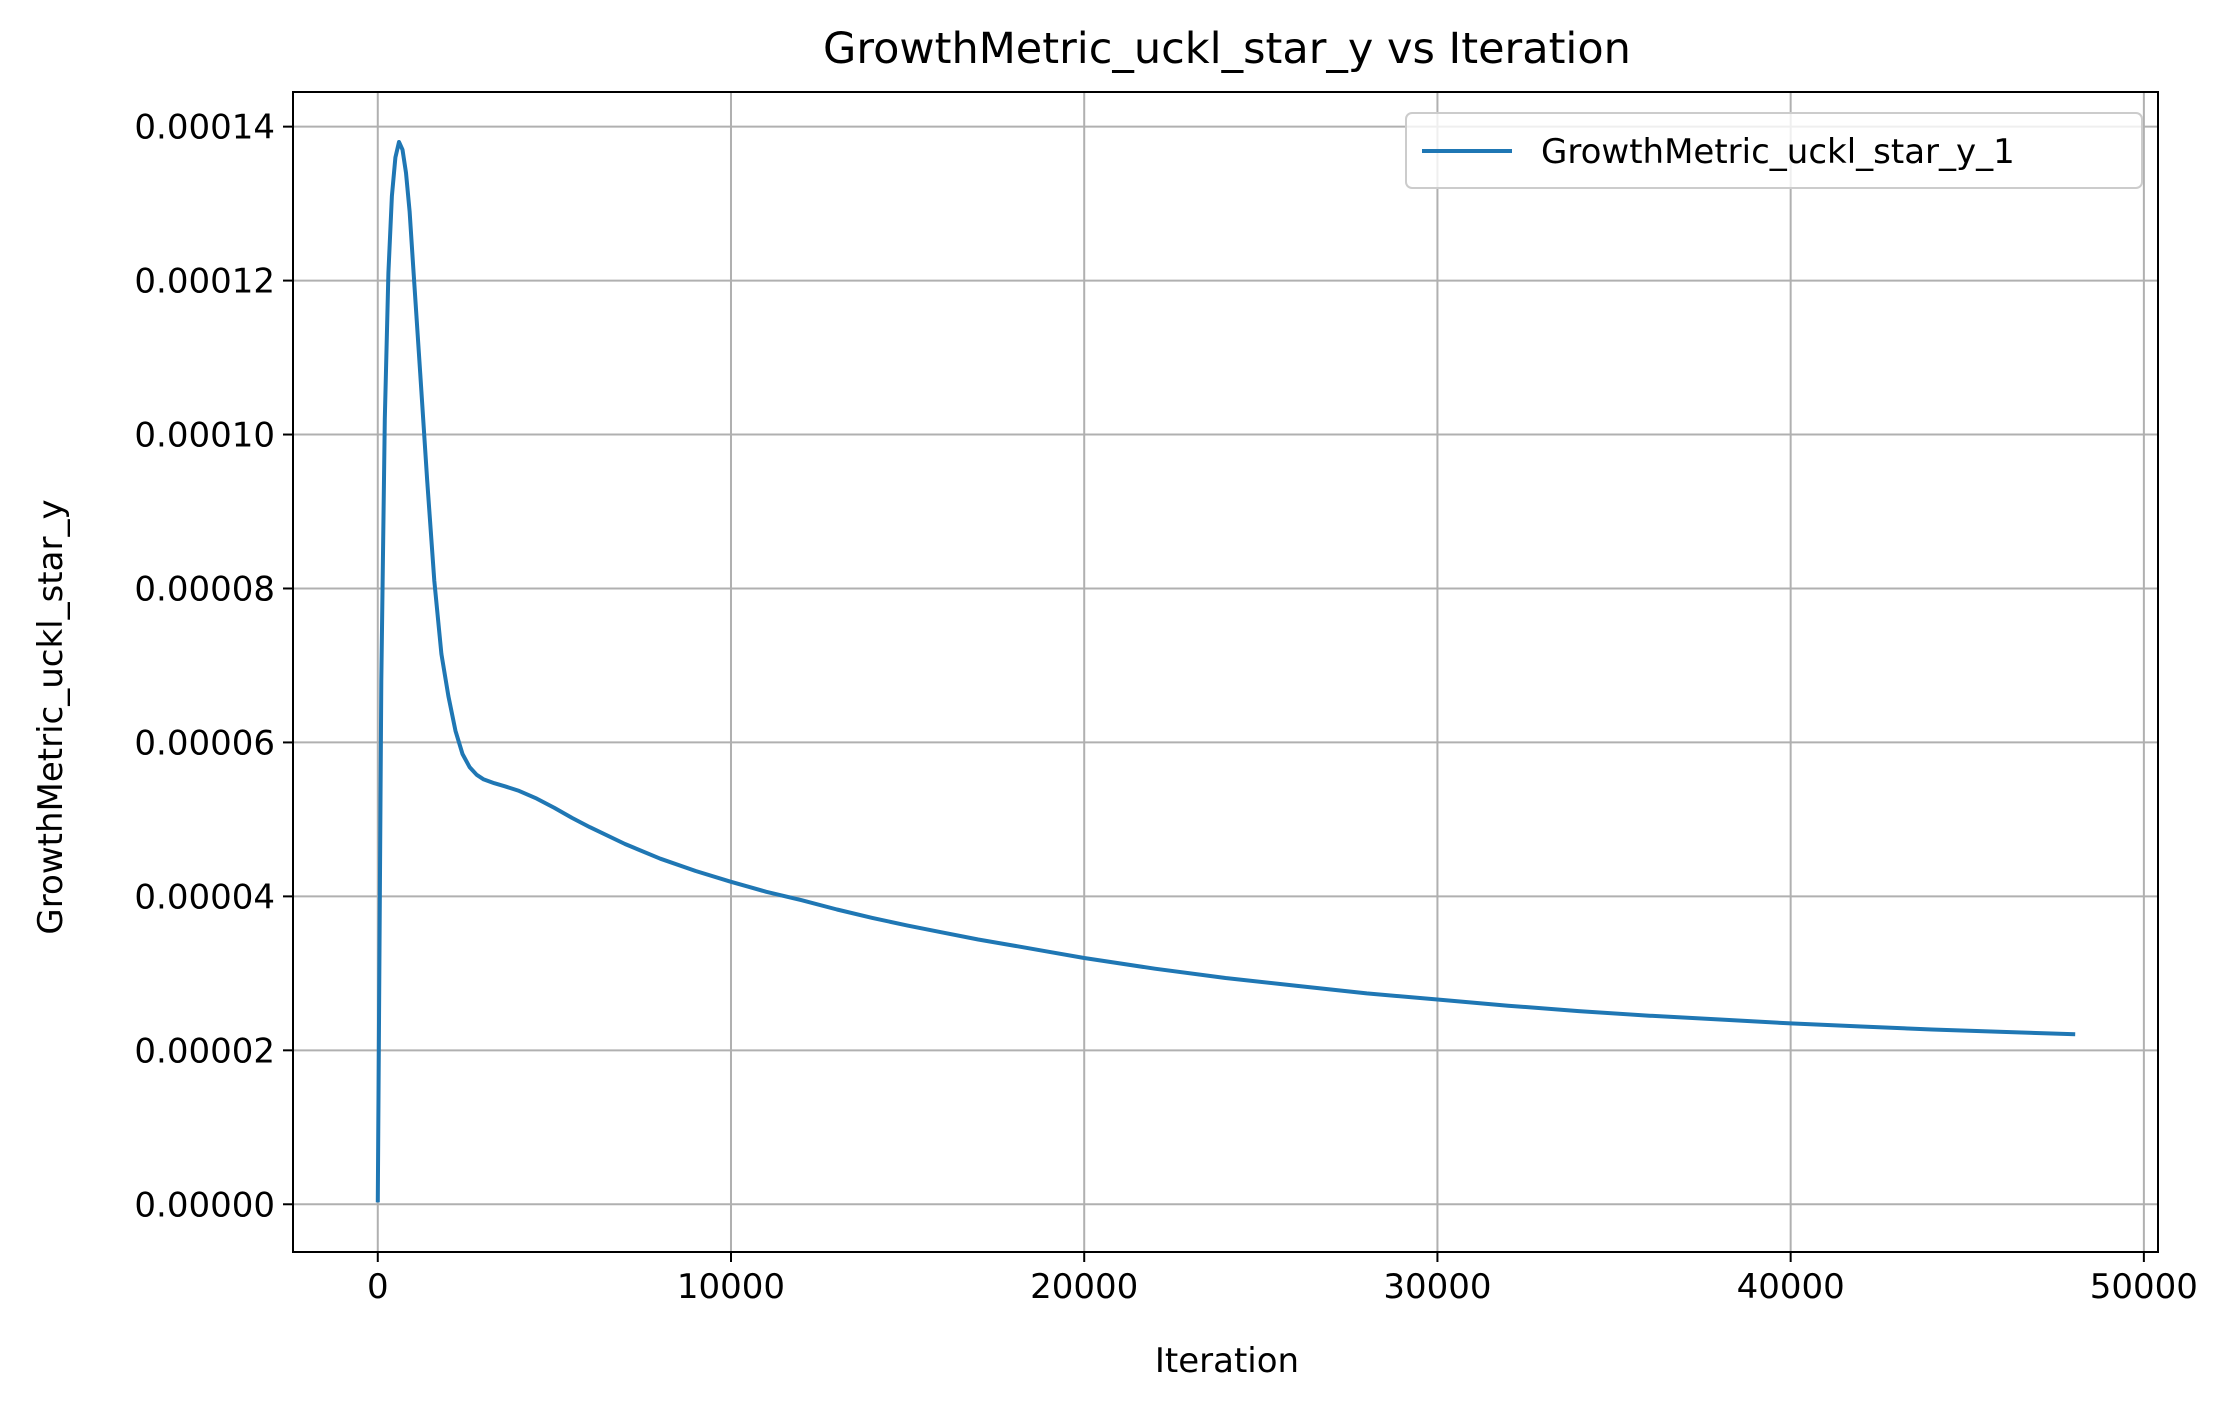  I want to click on y-tick-label: 0.00008, so click(204, 589).